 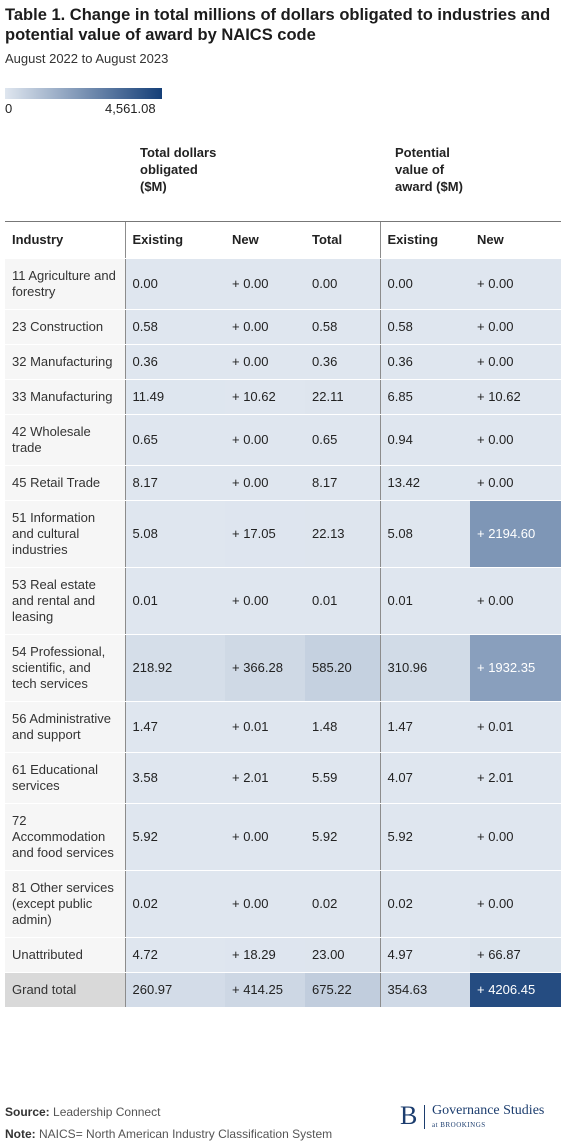 I want to click on industry-cell: 81 Other services (except public admin), so click(x=65, y=904).